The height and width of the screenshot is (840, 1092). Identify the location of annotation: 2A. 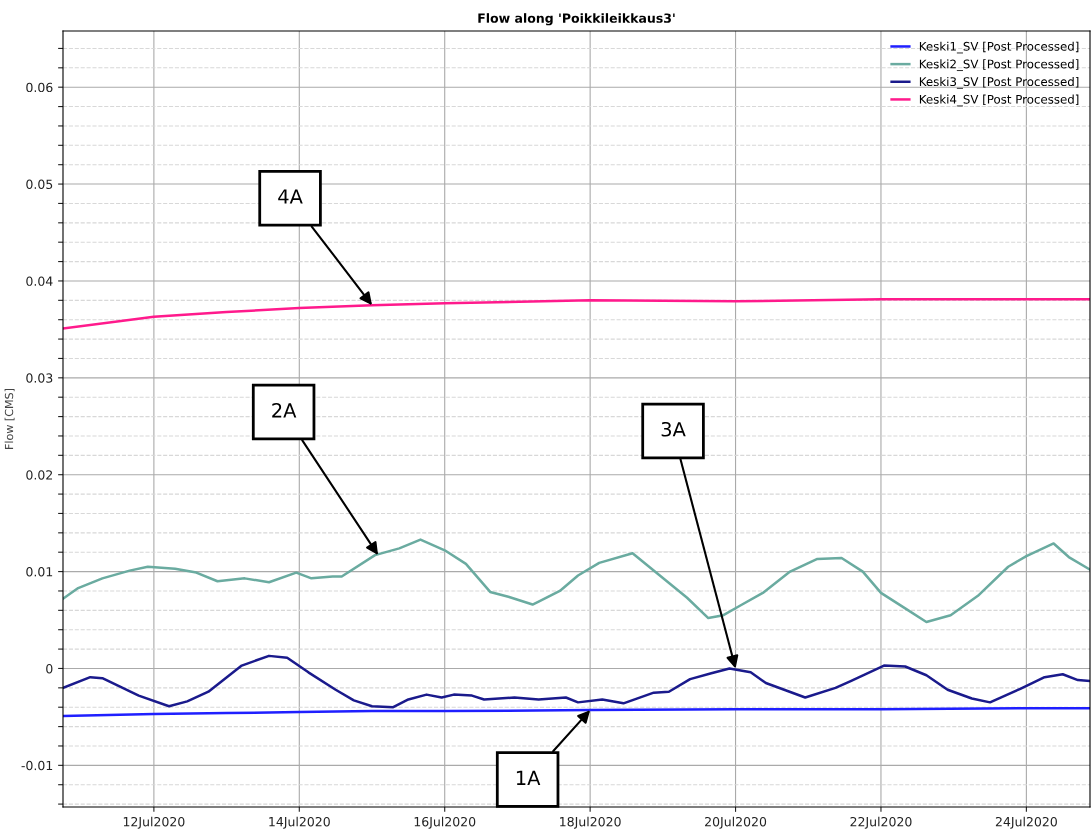
(284, 410).